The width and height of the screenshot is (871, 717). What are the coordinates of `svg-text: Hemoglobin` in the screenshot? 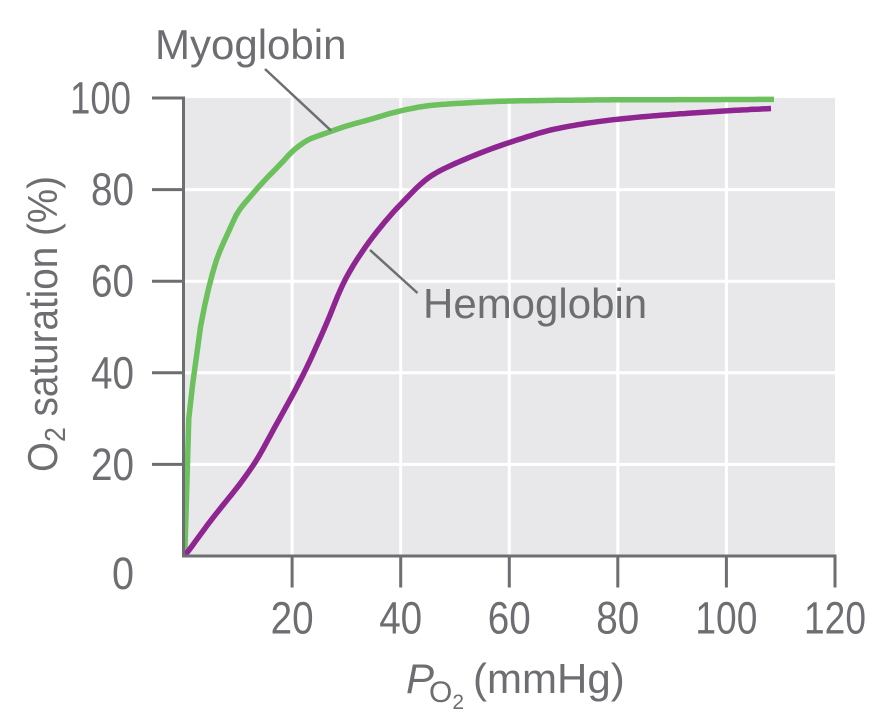 It's located at (535, 303).